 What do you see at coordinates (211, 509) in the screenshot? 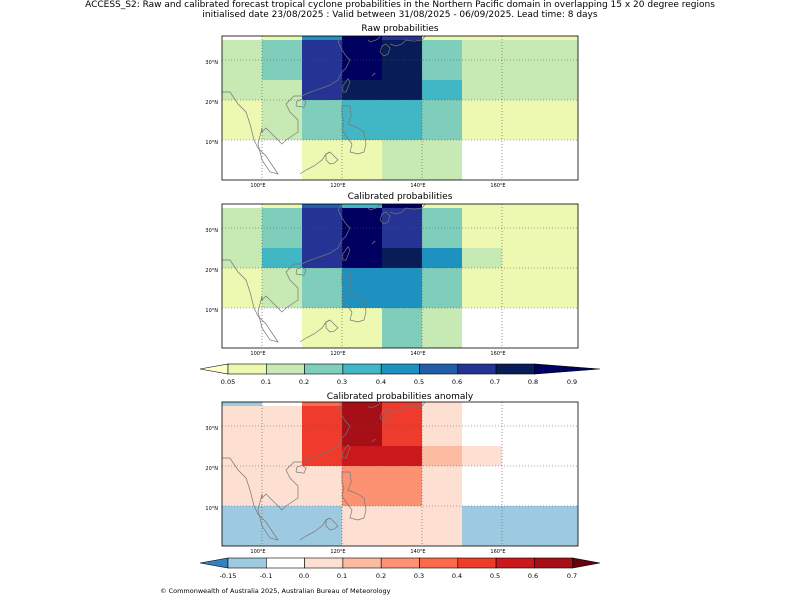
I see `p3-lat-10: 10°N` at bounding box center [211, 509].